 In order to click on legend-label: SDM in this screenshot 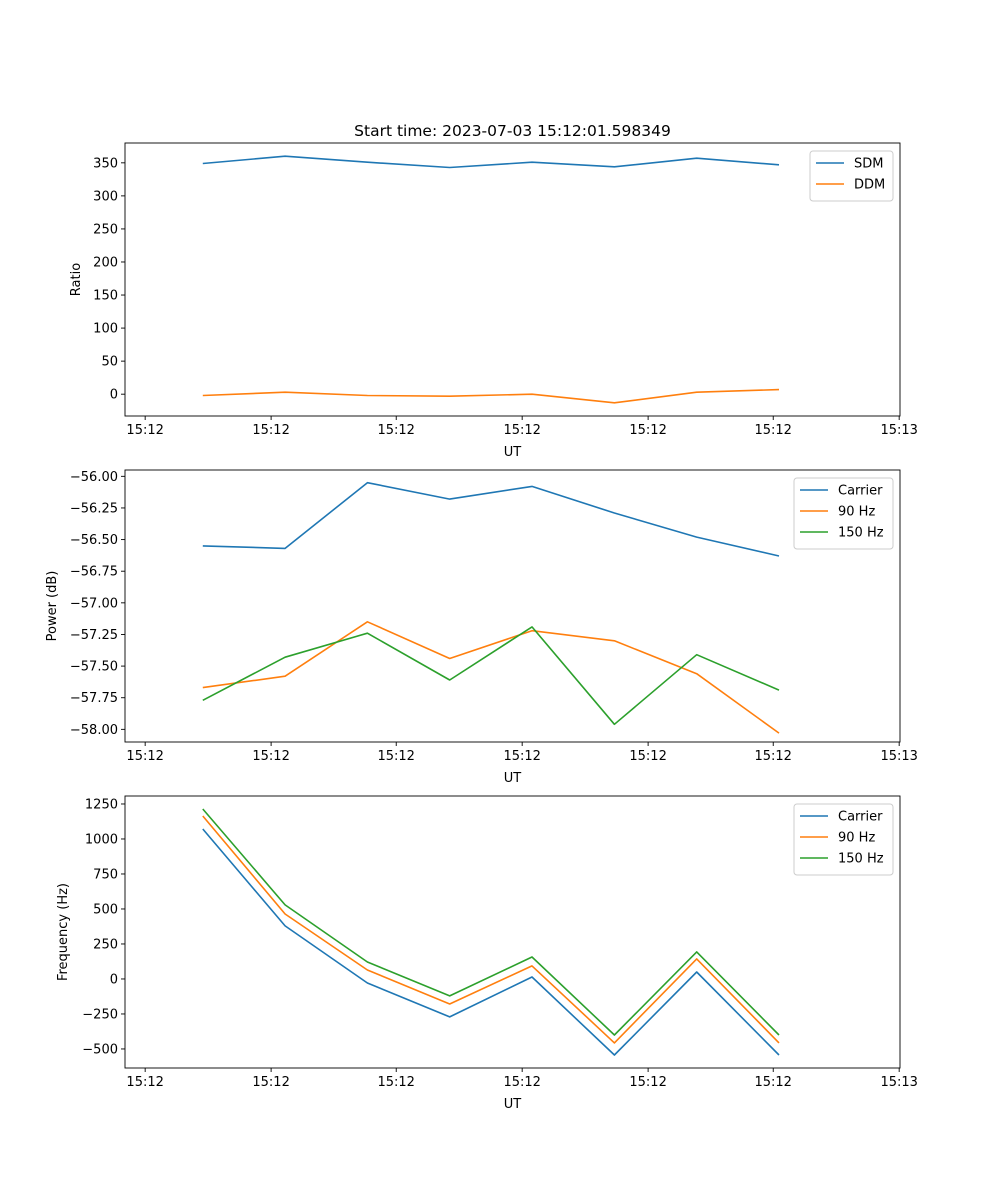, I will do `click(868, 164)`.